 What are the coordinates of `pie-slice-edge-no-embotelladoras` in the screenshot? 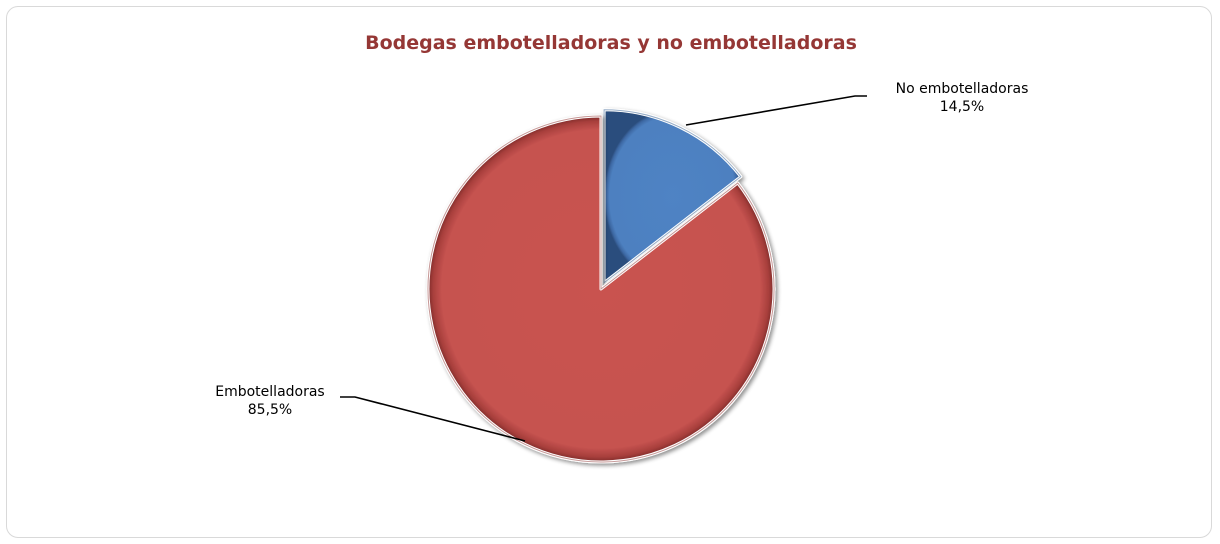 It's located at (672, 196).